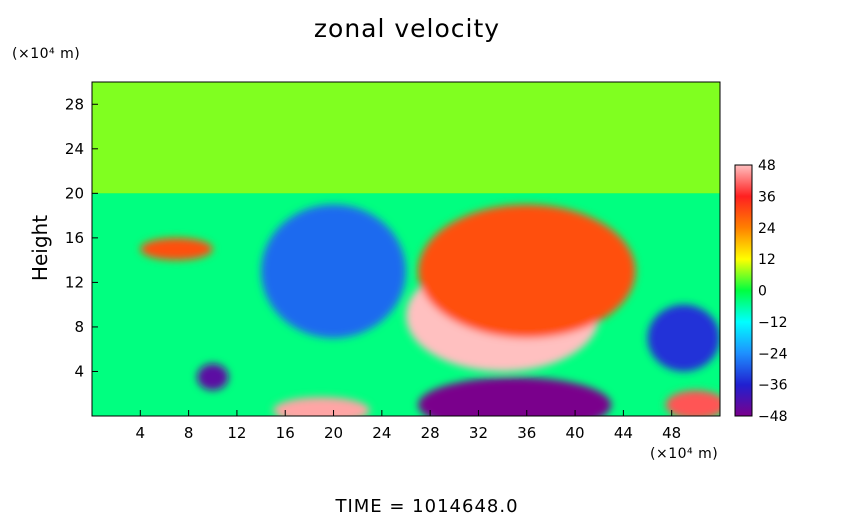  Describe the element at coordinates (285, 433) in the screenshot. I see `x-tick-label: 16` at that location.